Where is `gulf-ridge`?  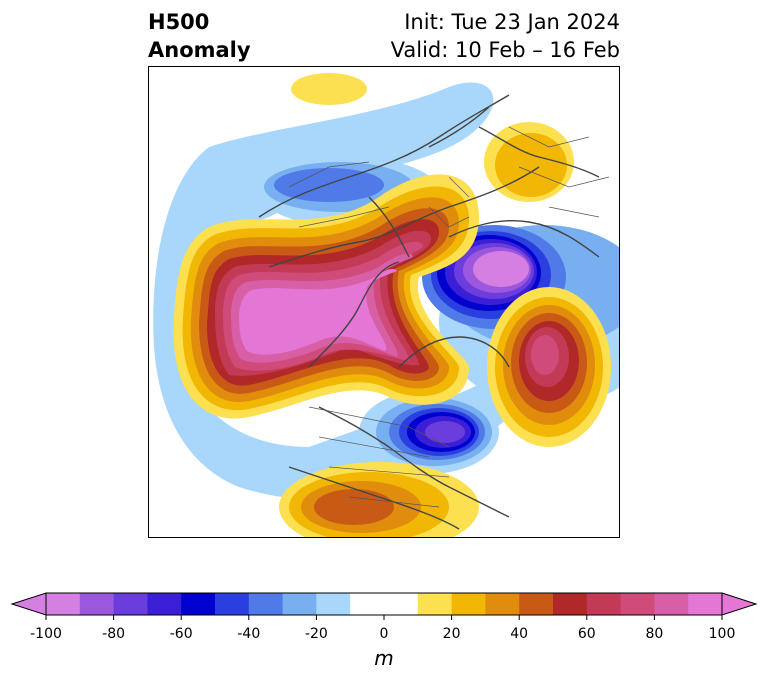
gulf-ridge is located at coordinates (379, 499).